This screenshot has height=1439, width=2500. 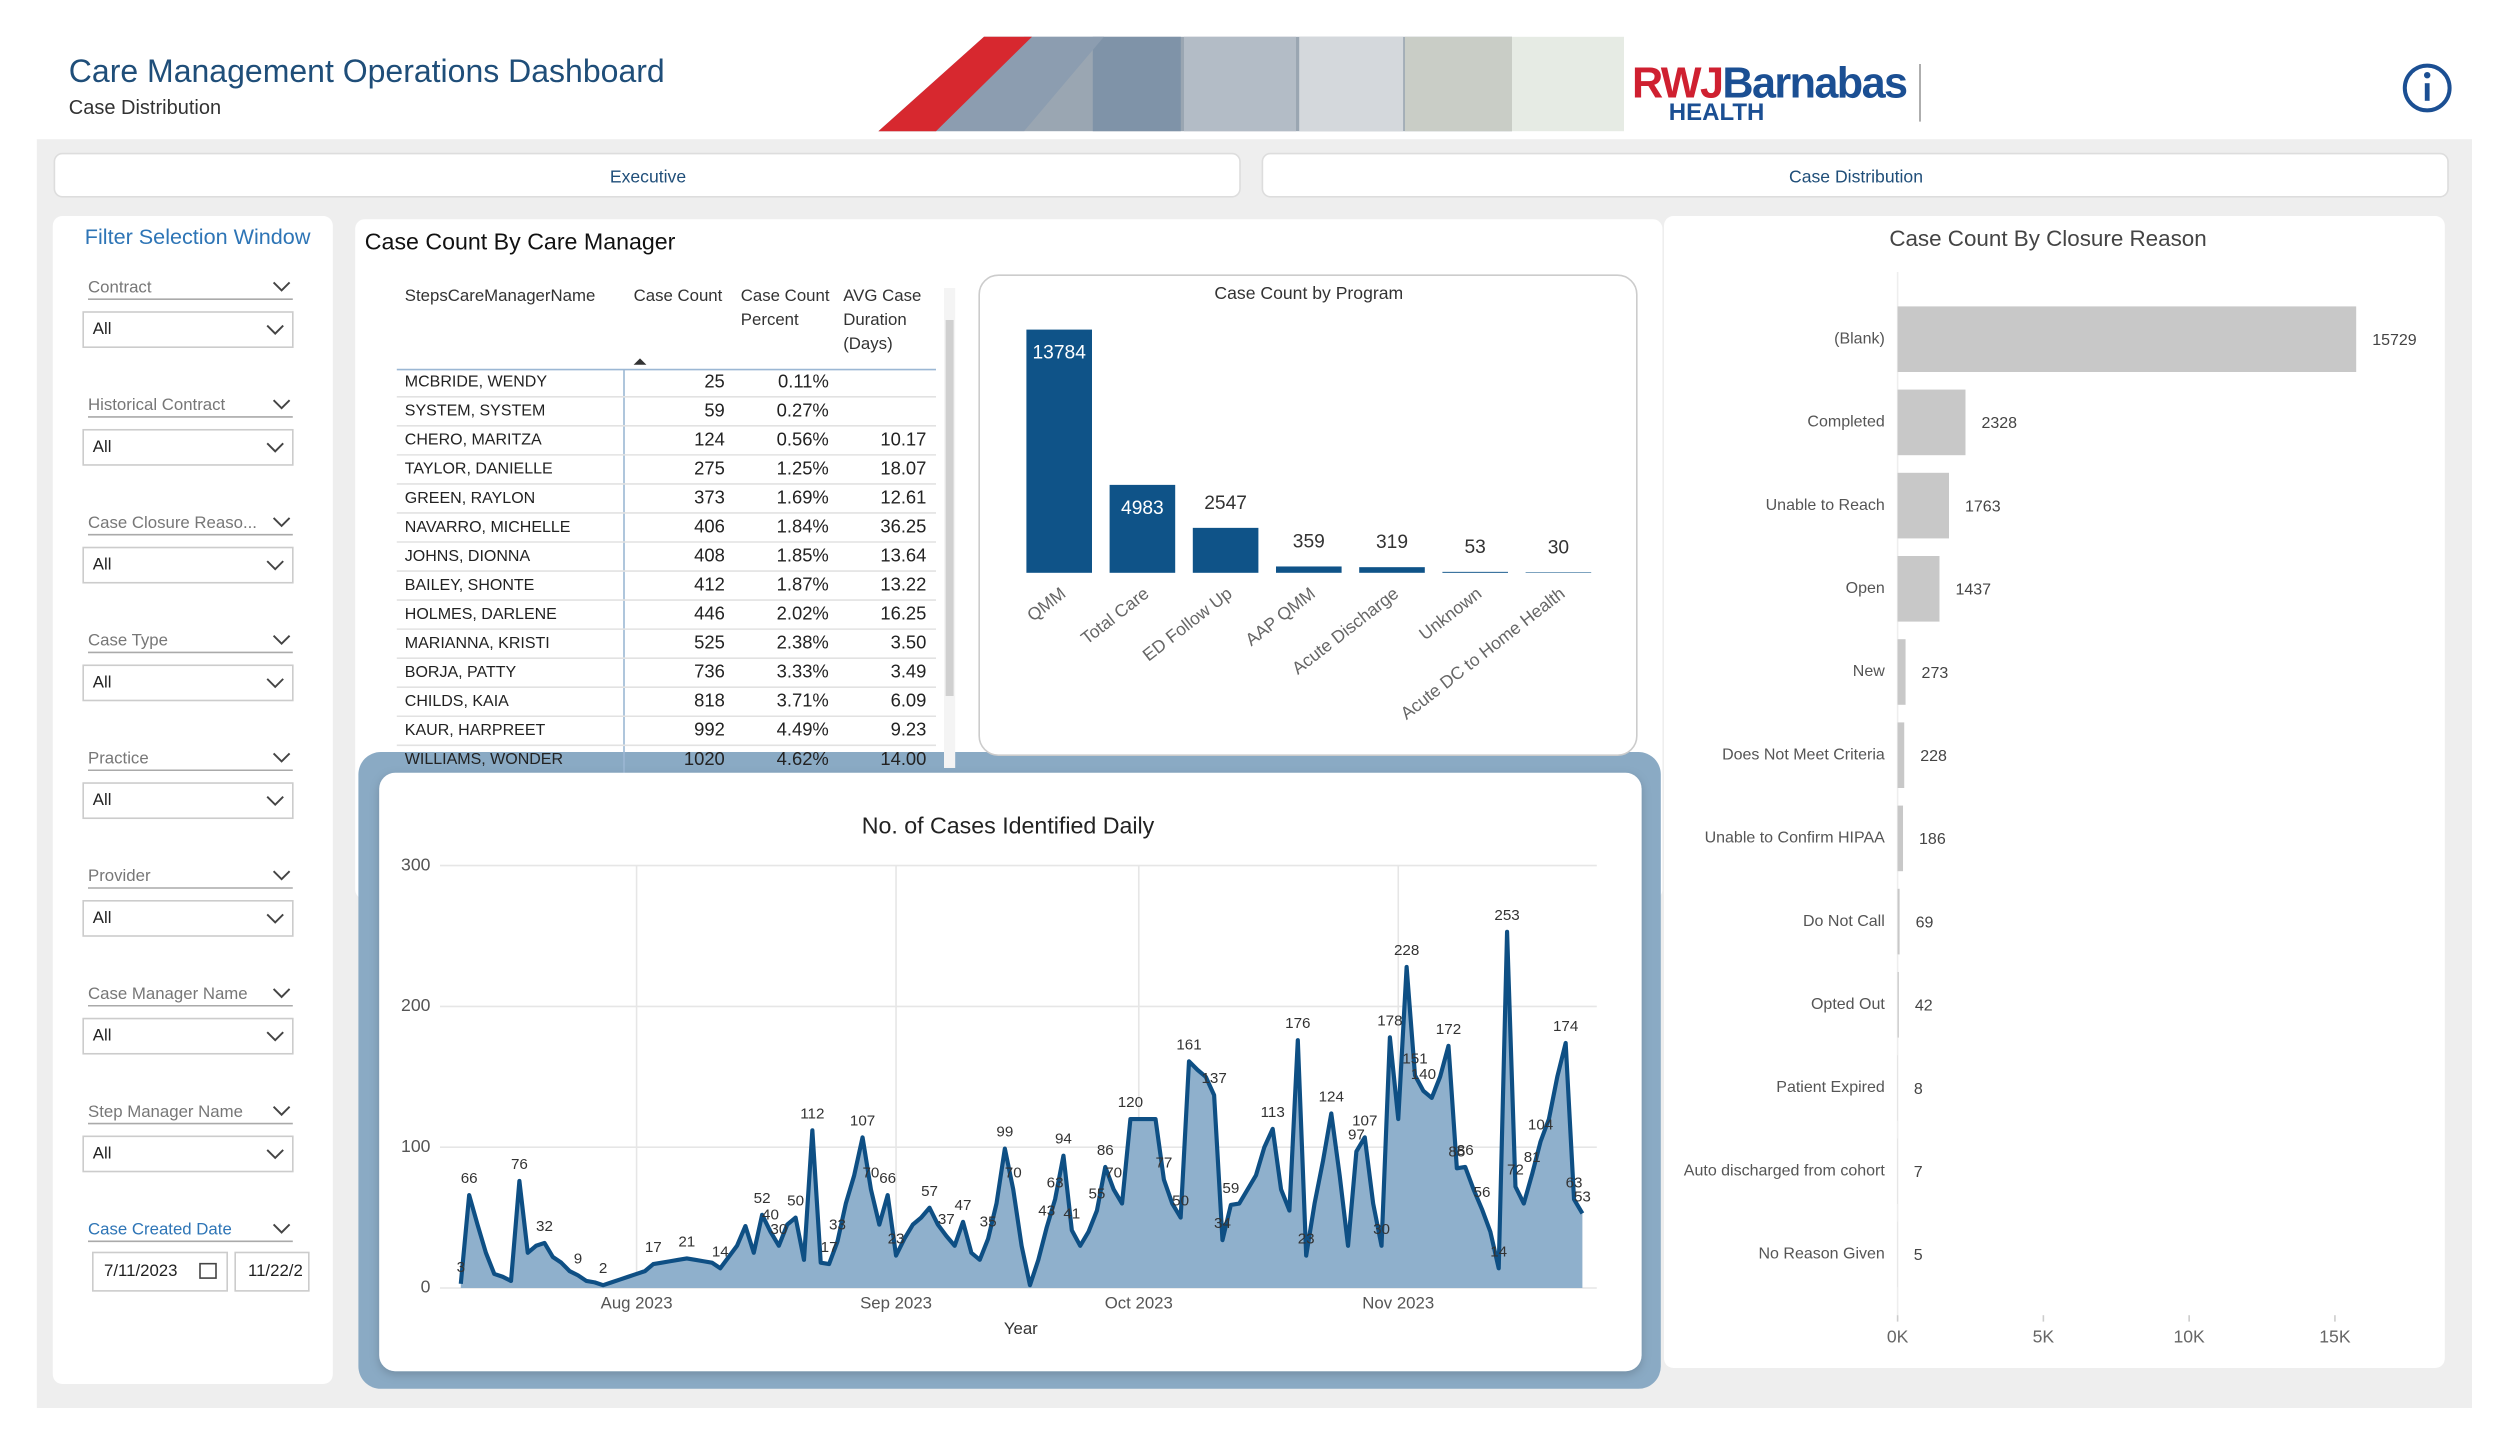 I want to click on data-label: 40, so click(x=770, y=1215).